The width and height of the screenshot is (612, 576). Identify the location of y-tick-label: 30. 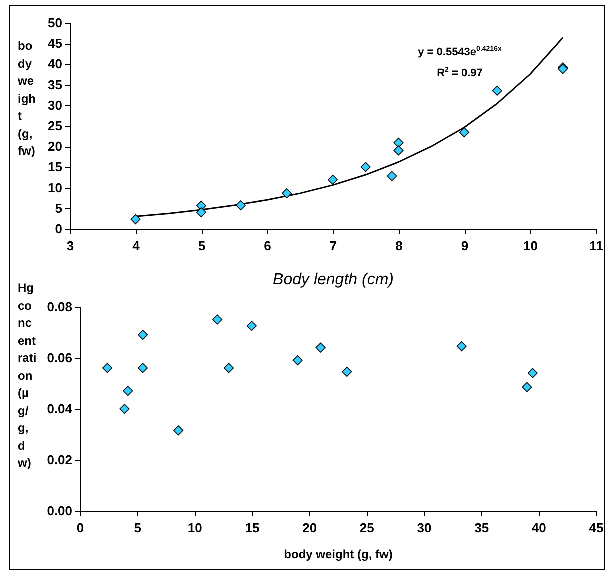
(55, 105).